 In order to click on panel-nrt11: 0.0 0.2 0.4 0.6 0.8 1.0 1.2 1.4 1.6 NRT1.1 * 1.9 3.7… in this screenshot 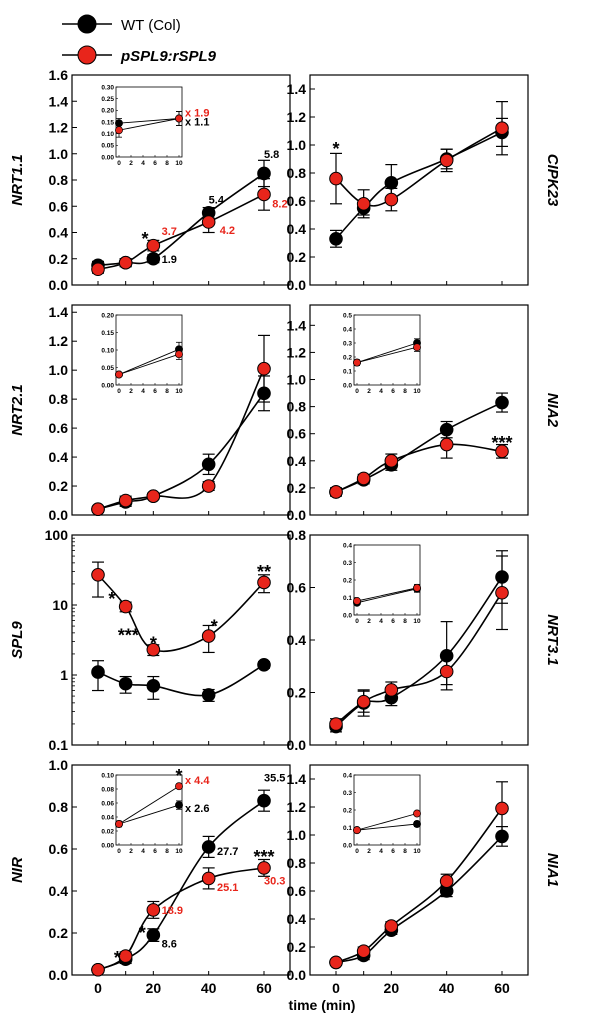, I will do `click(150, 180)`.